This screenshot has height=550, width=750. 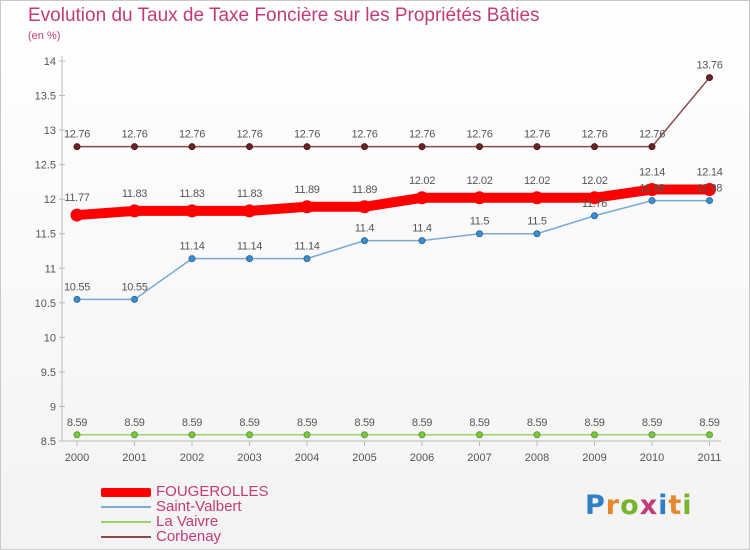 I want to click on x-tick-label: 2002, so click(x=192, y=458).